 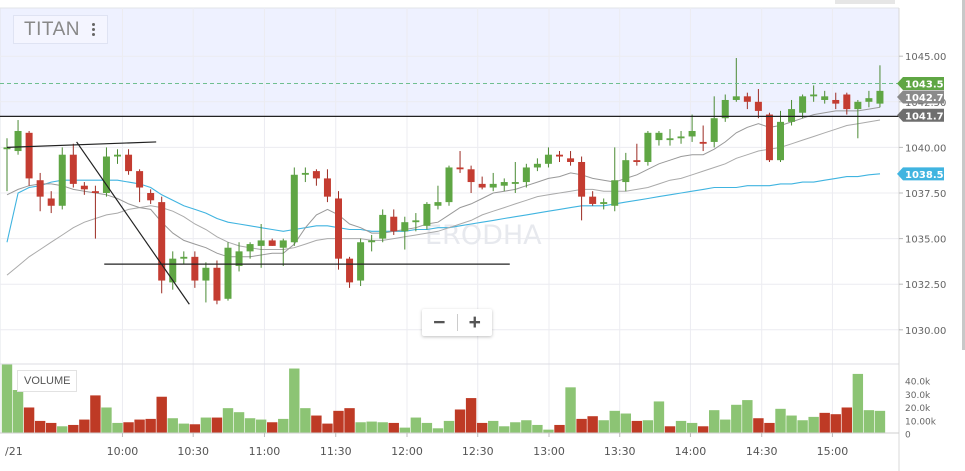 I want to click on watermark: ERODHA, so click(x=483, y=235).